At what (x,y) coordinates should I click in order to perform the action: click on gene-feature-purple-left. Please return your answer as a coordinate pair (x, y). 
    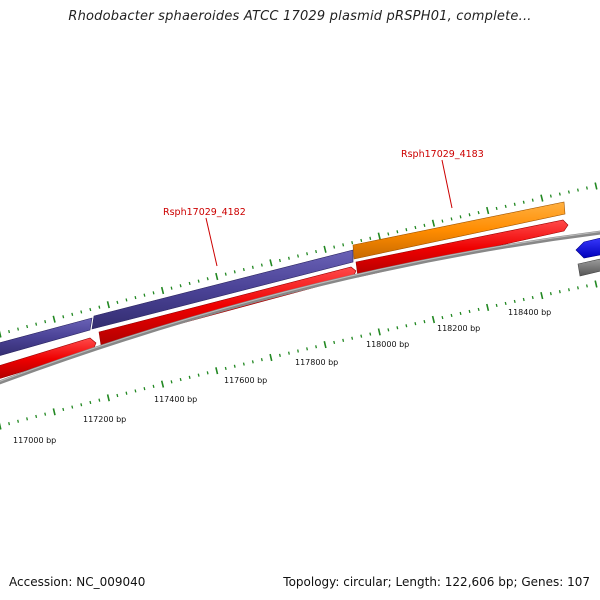
    Looking at the image, I should click on (46, 337).